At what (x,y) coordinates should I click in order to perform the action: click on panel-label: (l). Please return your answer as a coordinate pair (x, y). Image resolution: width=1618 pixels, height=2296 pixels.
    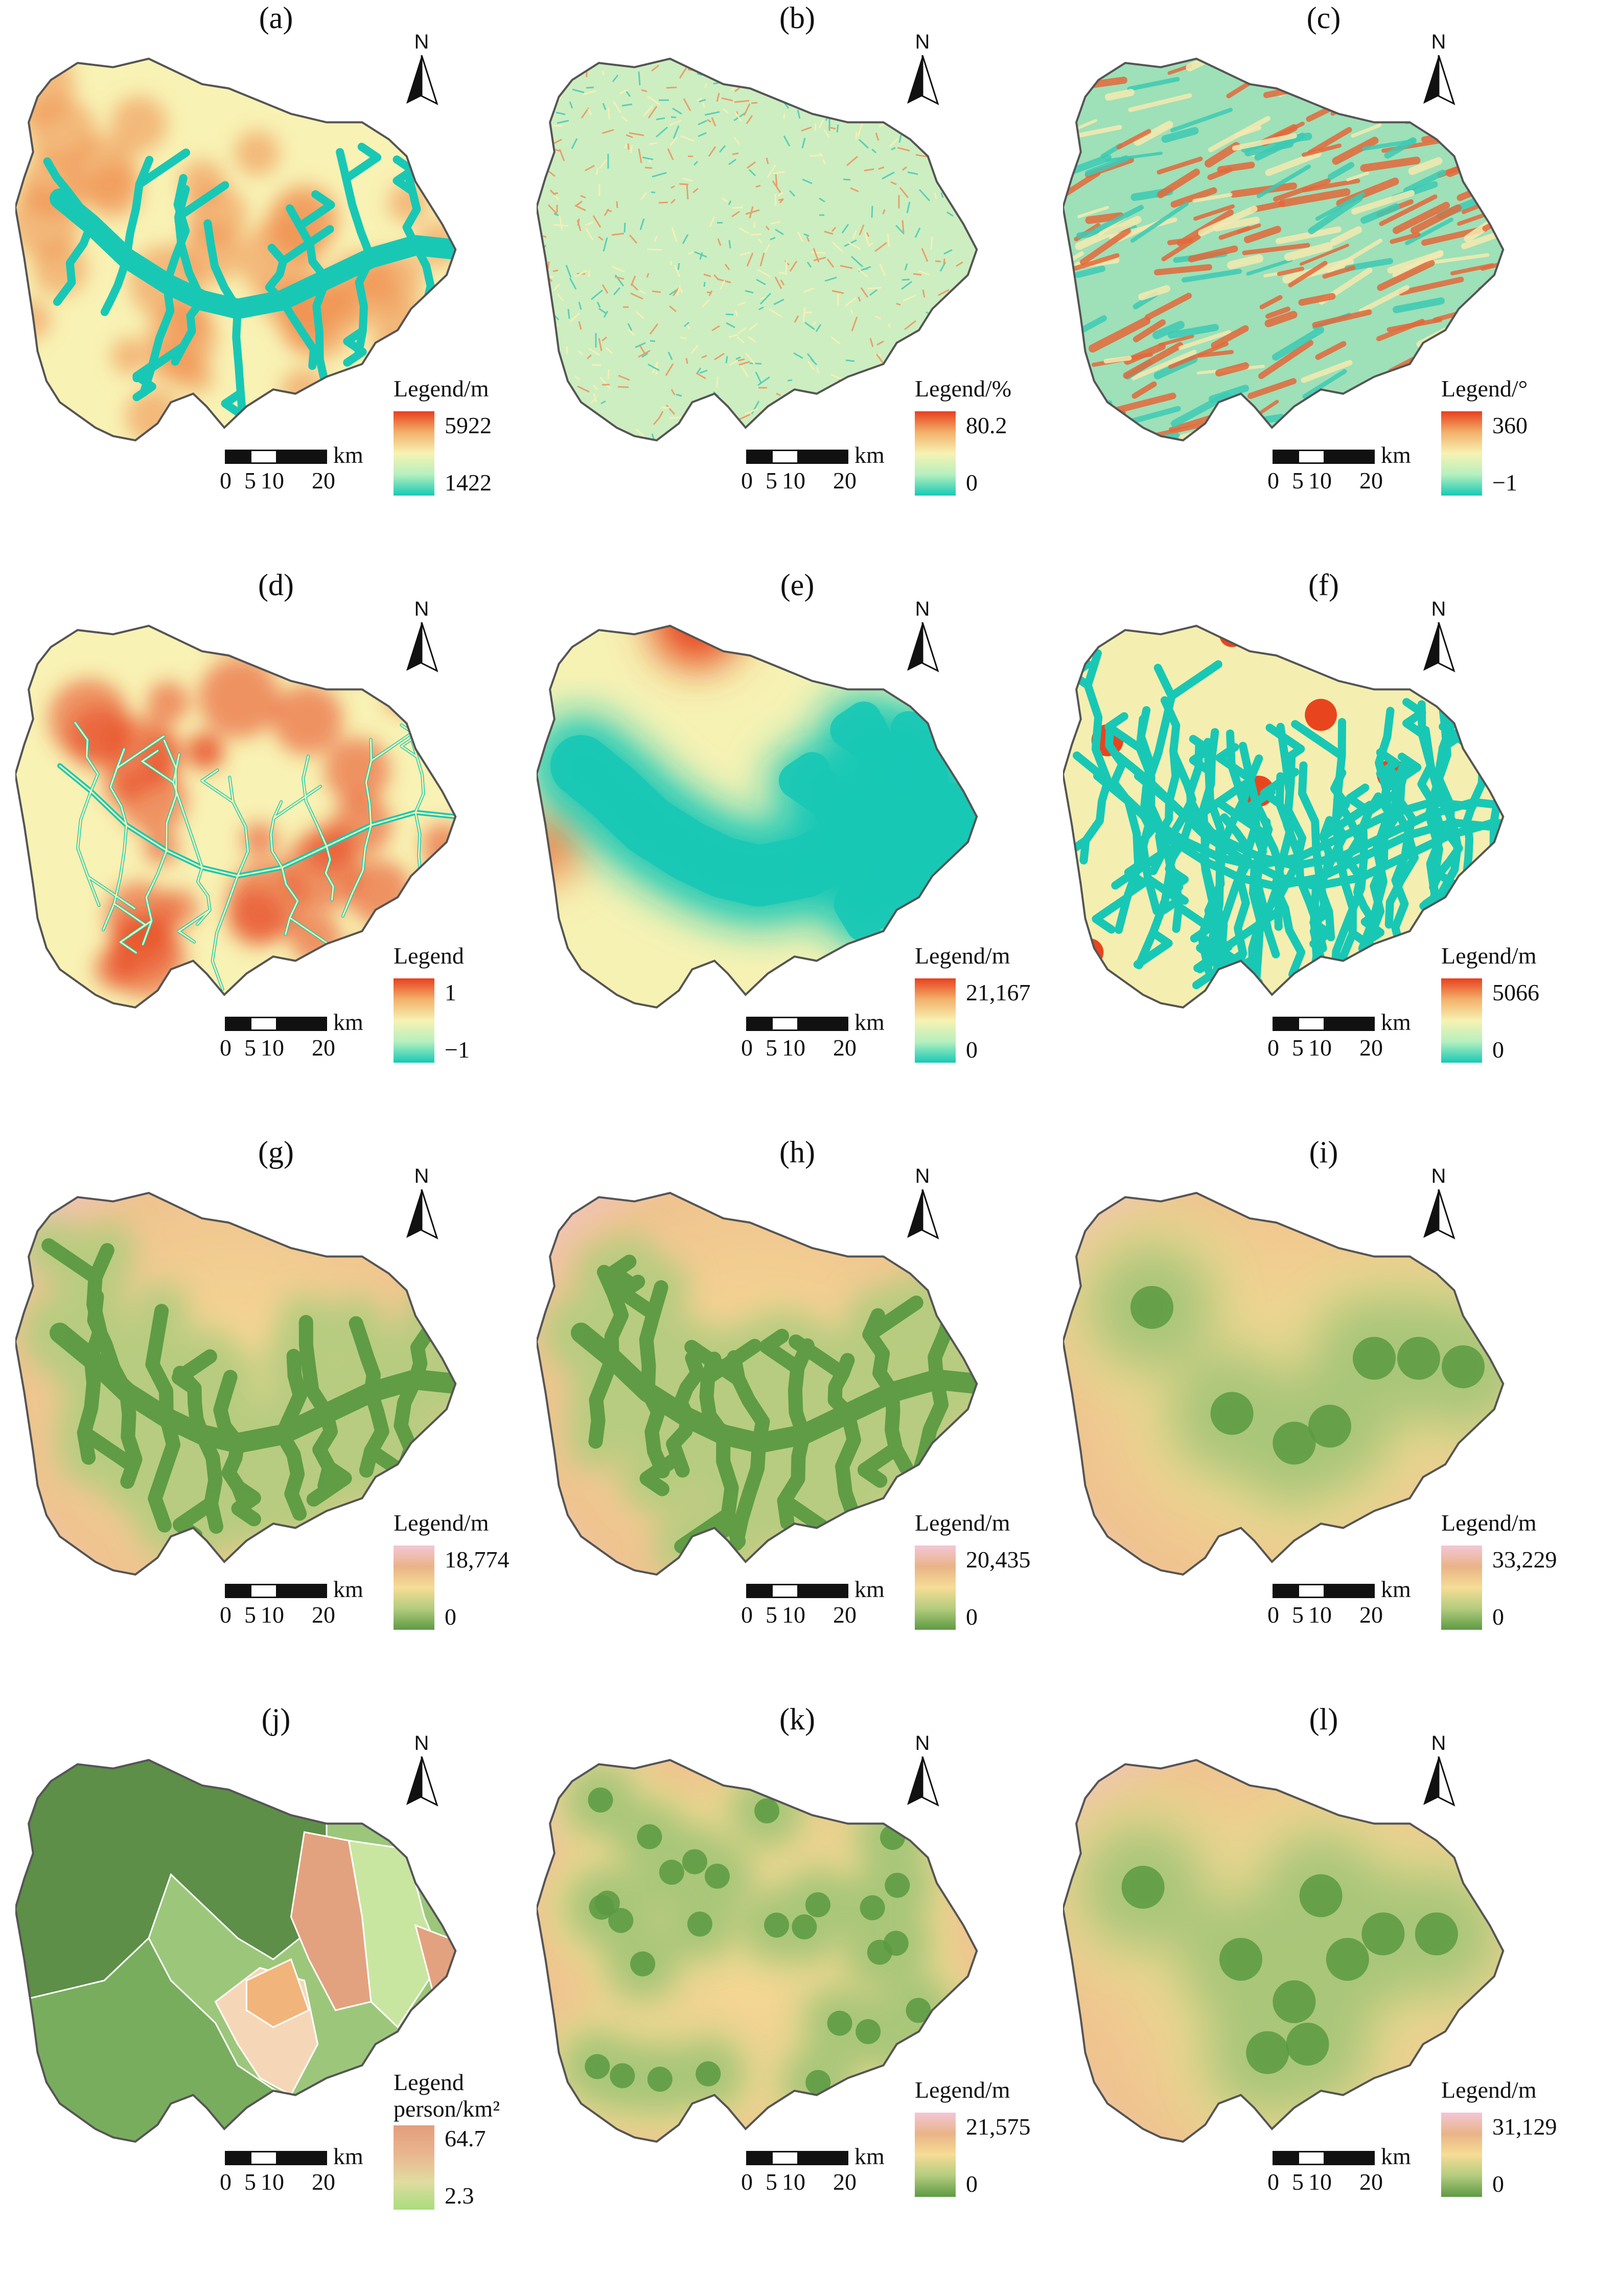
    Looking at the image, I should click on (1323, 1719).